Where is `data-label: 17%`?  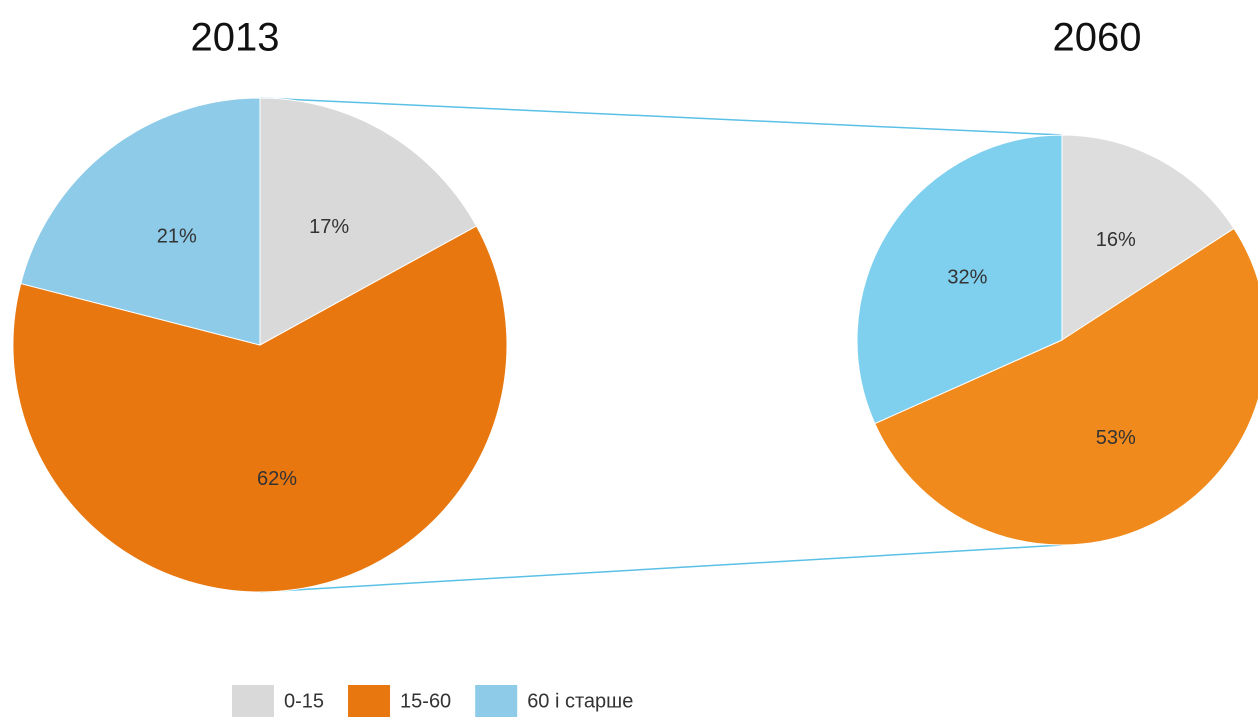
data-label: 17% is located at coordinates (329, 227).